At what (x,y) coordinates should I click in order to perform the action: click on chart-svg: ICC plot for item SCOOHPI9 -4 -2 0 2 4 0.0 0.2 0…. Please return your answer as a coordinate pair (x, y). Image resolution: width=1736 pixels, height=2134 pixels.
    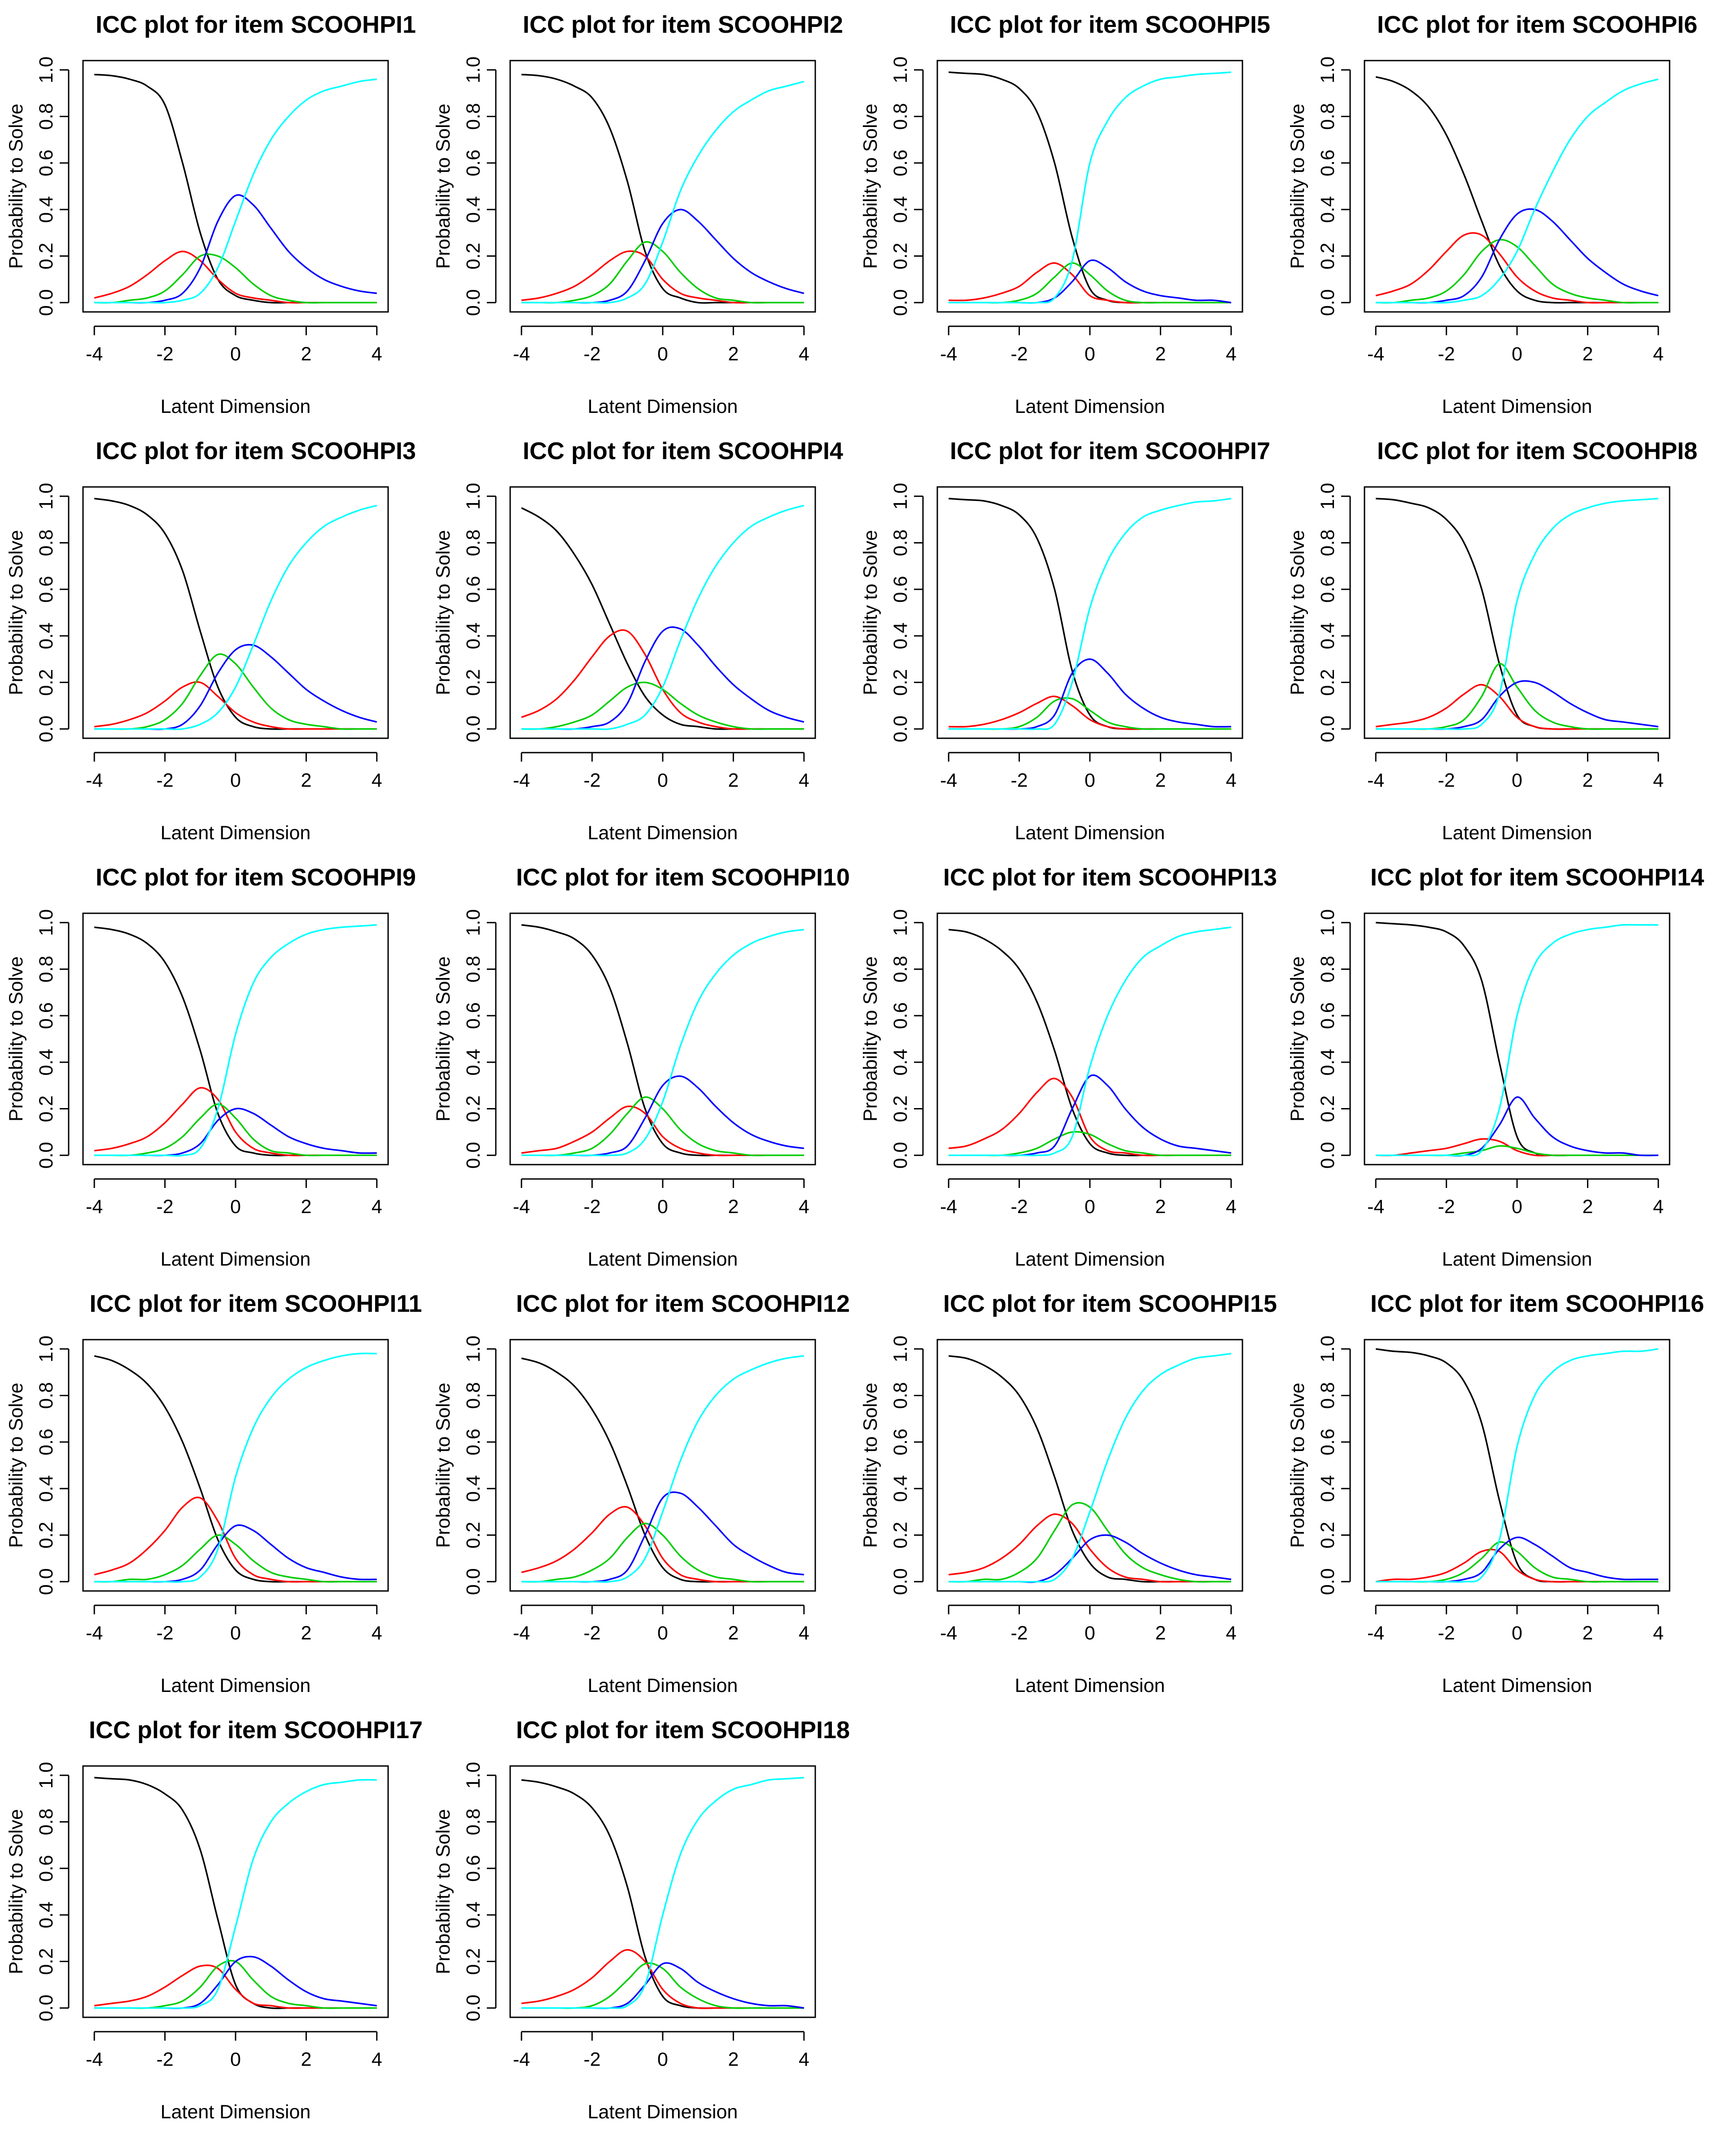
    Looking at the image, I should click on (211, 1067).